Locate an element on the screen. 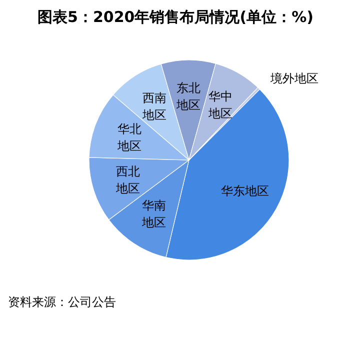  slice-label: 西南地区 is located at coordinates (153, 106).